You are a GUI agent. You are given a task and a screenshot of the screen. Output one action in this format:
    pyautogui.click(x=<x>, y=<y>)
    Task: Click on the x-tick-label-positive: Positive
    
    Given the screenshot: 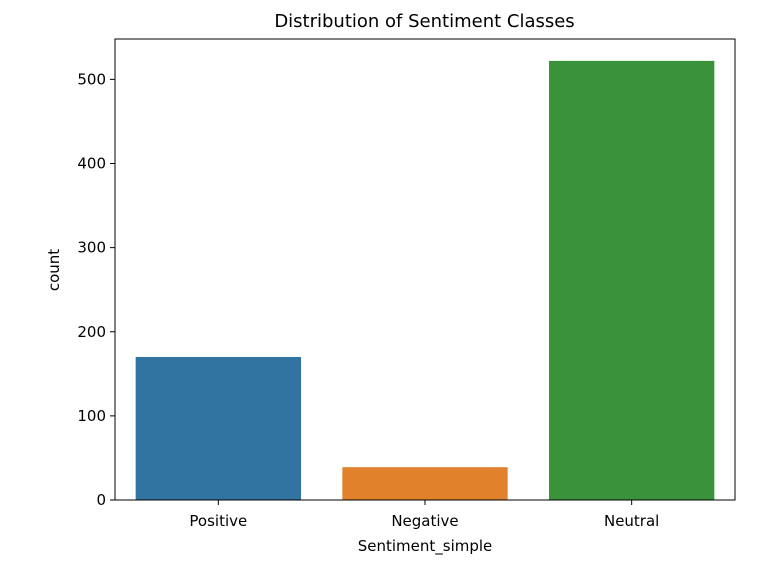 What is the action you would take?
    pyautogui.click(x=218, y=521)
    